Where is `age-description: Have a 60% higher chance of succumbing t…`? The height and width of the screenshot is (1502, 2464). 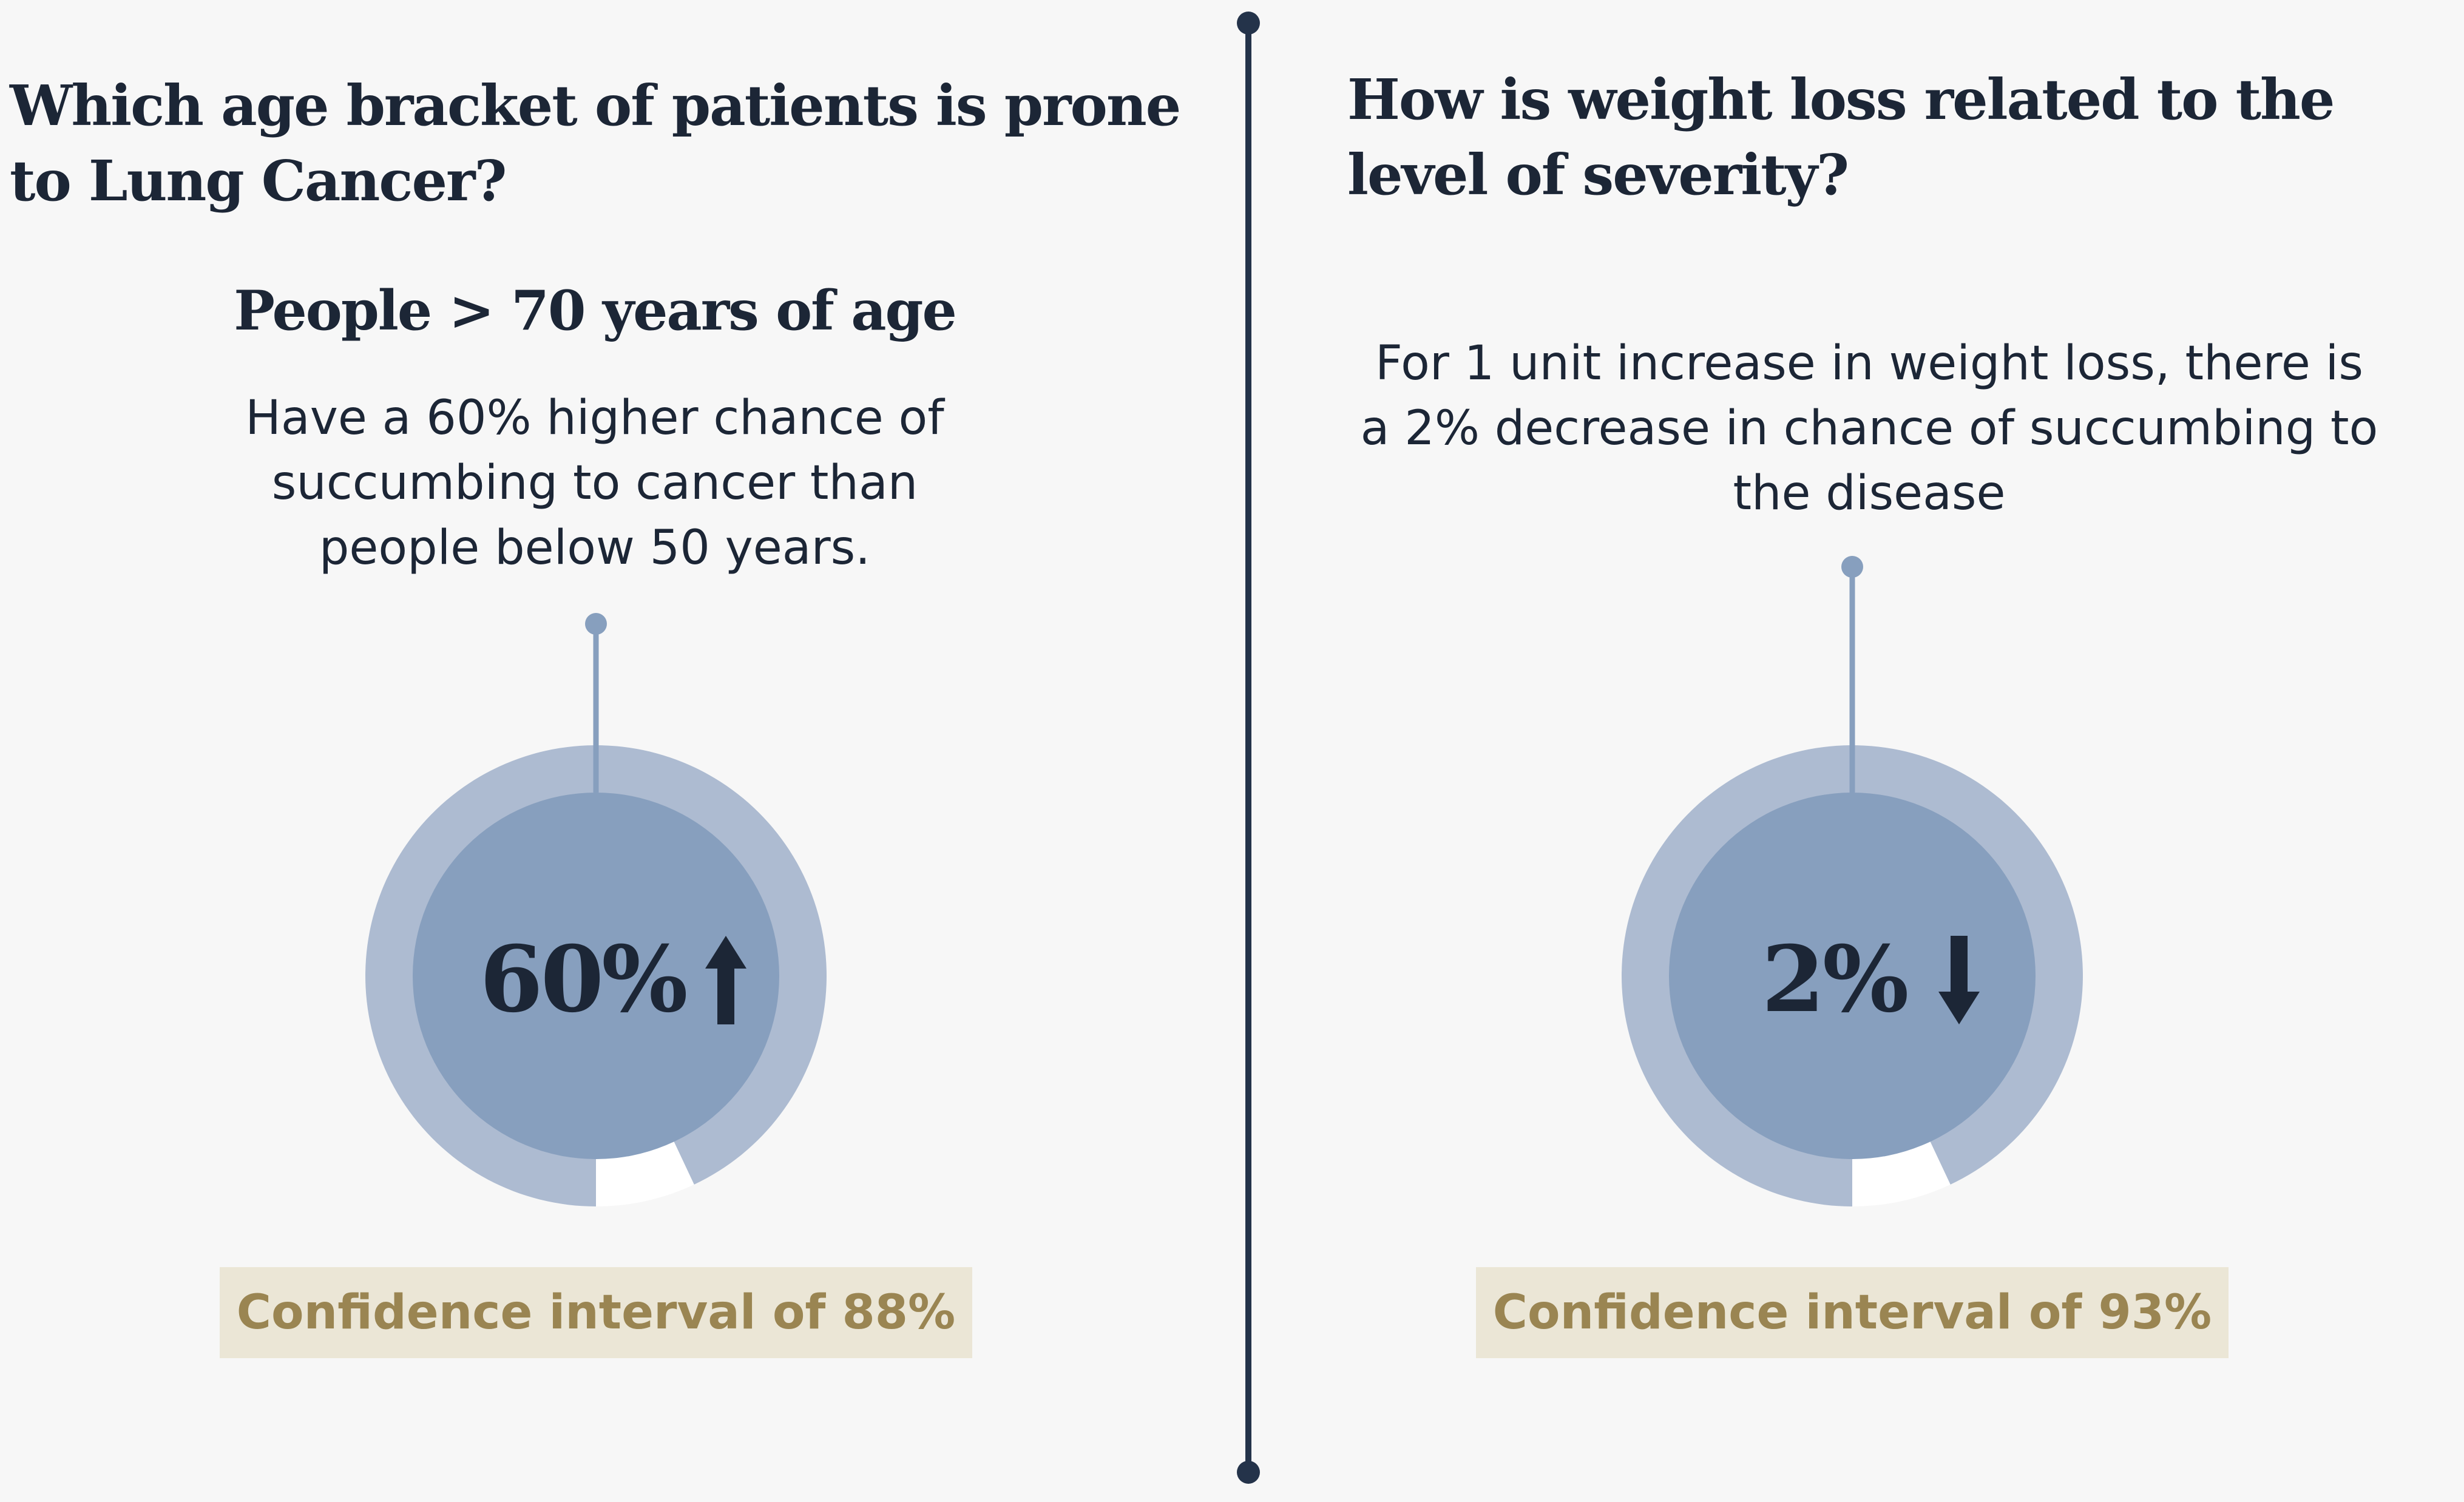 age-description: Have a 60% higher chance of succumbing t… is located at coordinates (594, 483).